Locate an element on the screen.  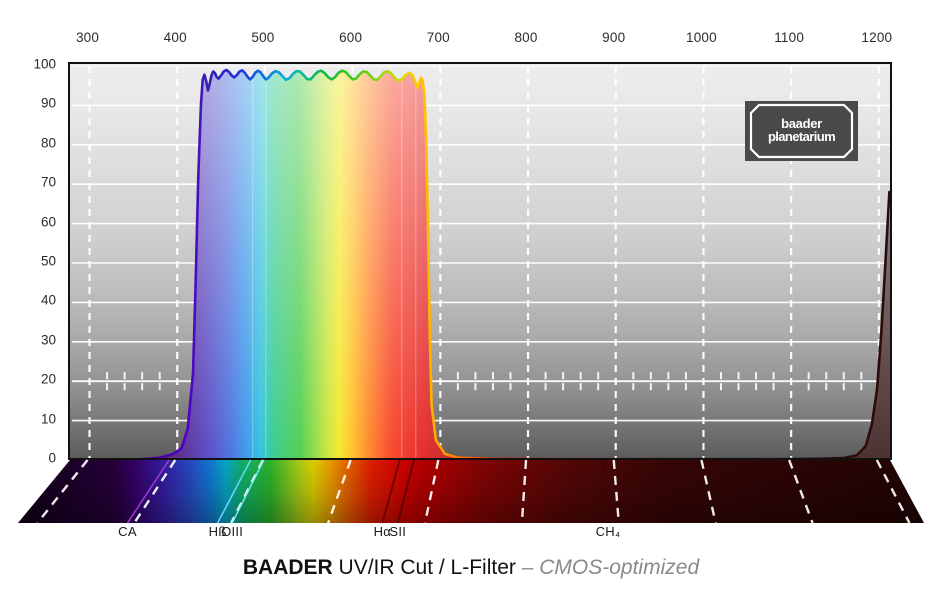
y-tick-label-10: 10 is located at coordinates (48, 419).